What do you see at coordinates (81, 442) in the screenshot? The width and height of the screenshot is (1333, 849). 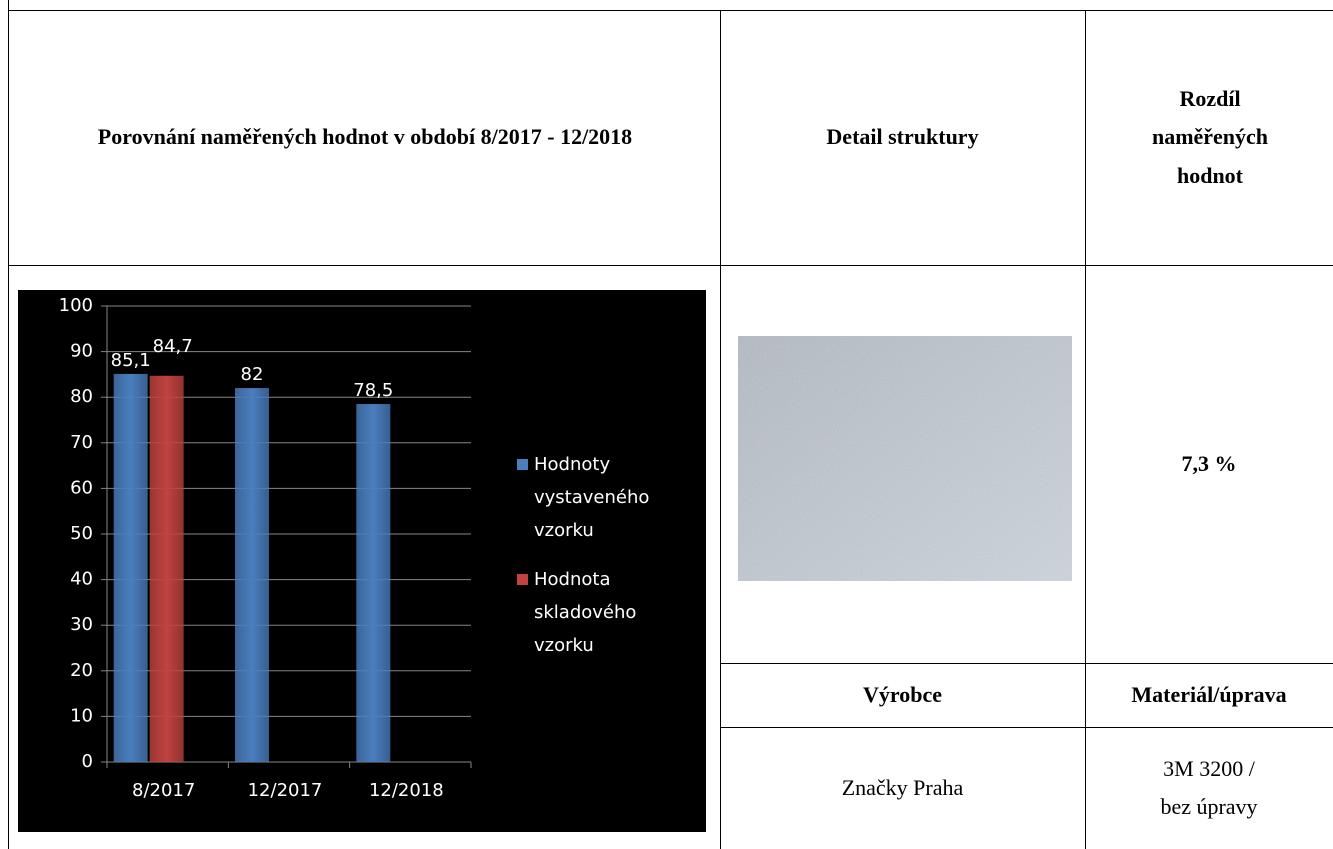 I see `y-tick-label: 70` at bounding box center [81, 442].